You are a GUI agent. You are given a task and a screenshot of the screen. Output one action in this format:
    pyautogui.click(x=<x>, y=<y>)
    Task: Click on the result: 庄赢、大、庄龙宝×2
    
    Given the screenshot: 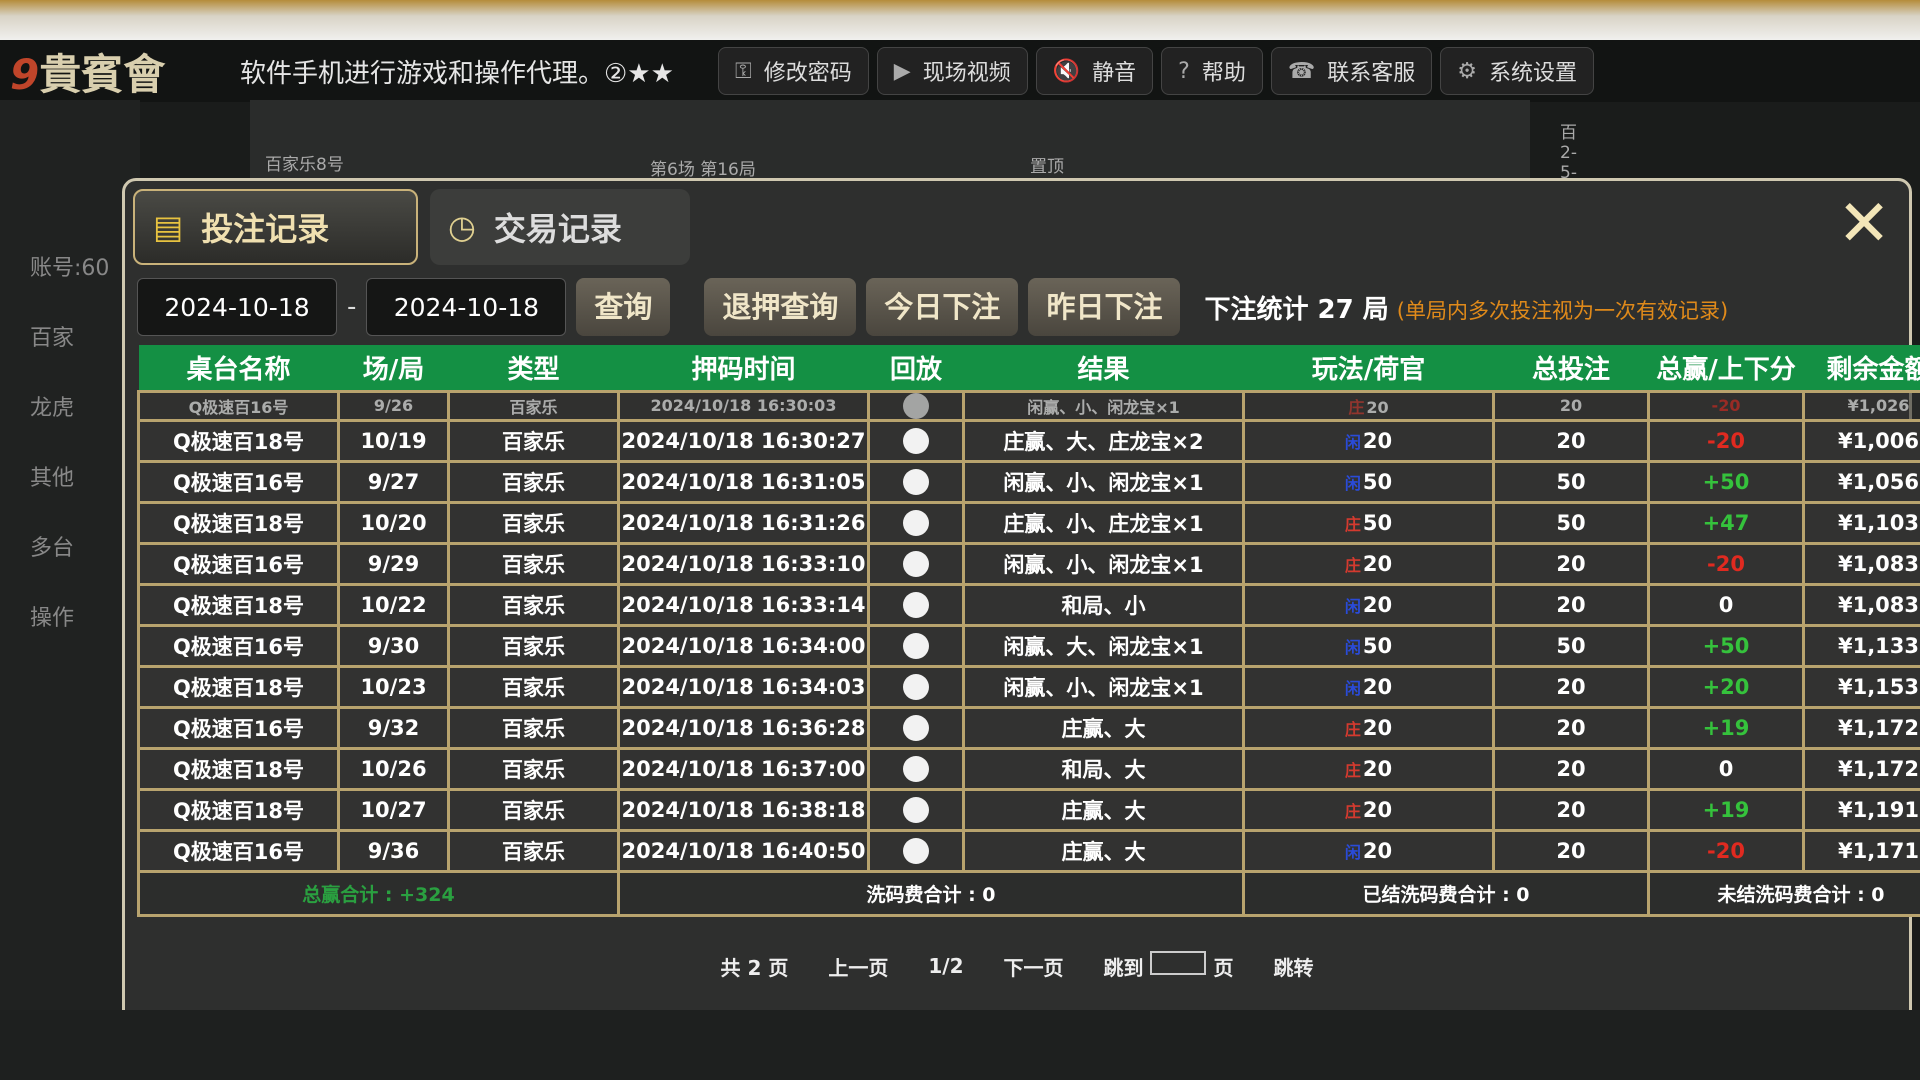 What is the action you would take?
    pyautogui.click(x=1103, y=440)
    